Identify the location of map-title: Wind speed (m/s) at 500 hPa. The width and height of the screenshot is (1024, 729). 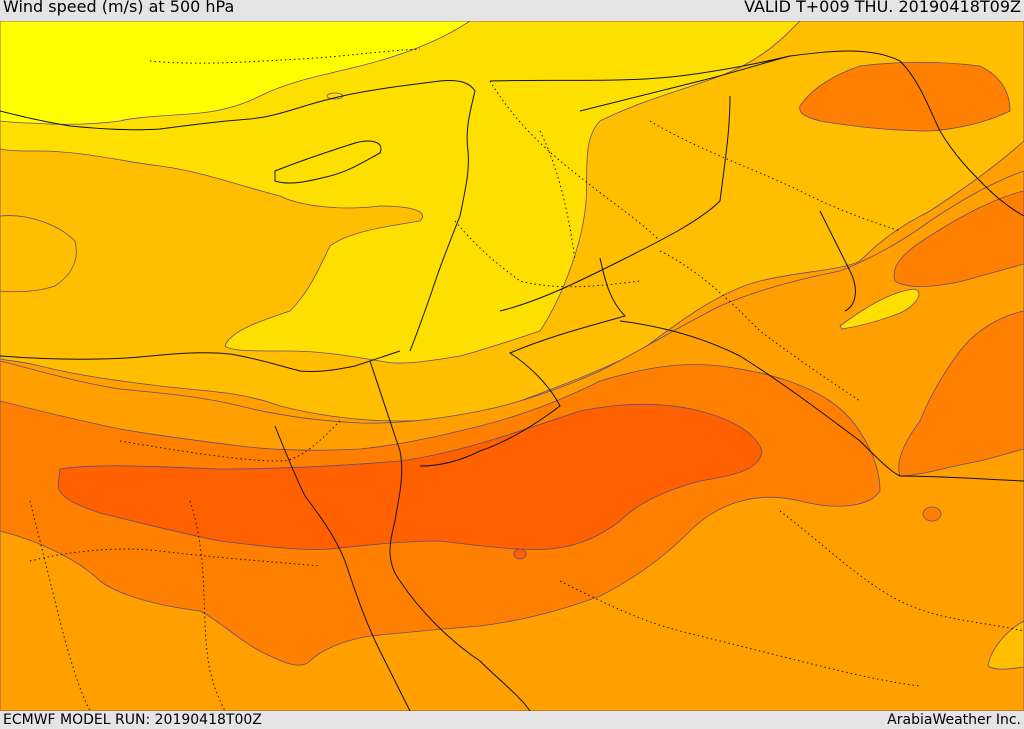
(119, 8).